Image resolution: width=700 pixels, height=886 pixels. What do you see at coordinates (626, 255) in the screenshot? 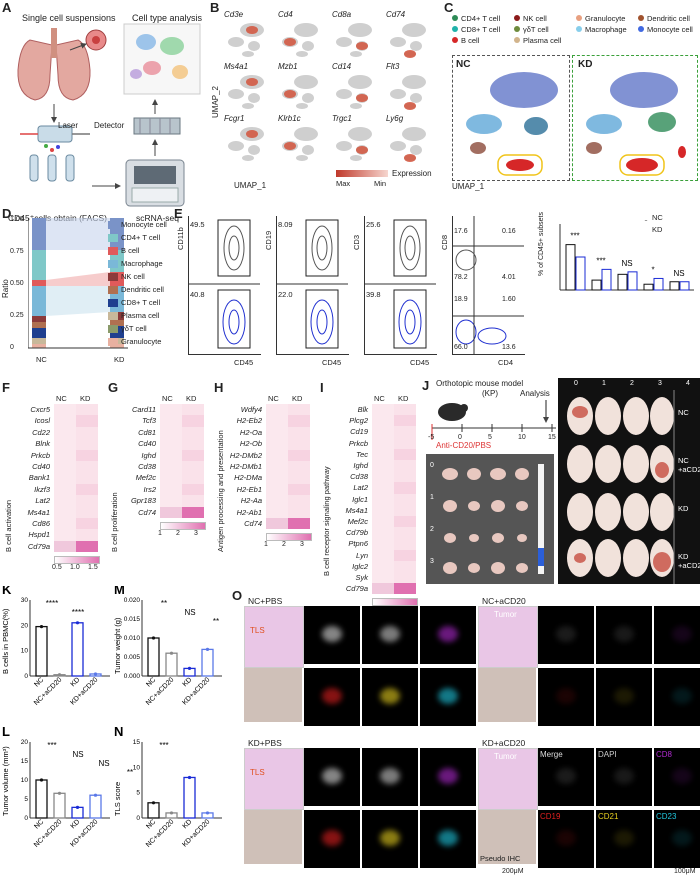
I see `e-bar-chart: *** *** NS * NS` at bounding box center [626, 255].